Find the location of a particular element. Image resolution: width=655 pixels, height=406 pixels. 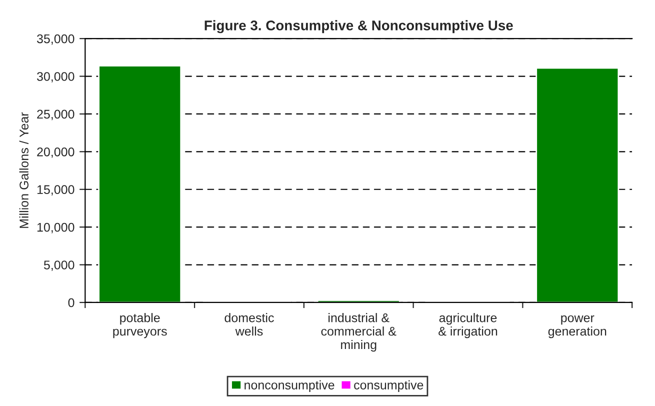

x-tick-label: domestic wells is located at coordinates (249, 324).